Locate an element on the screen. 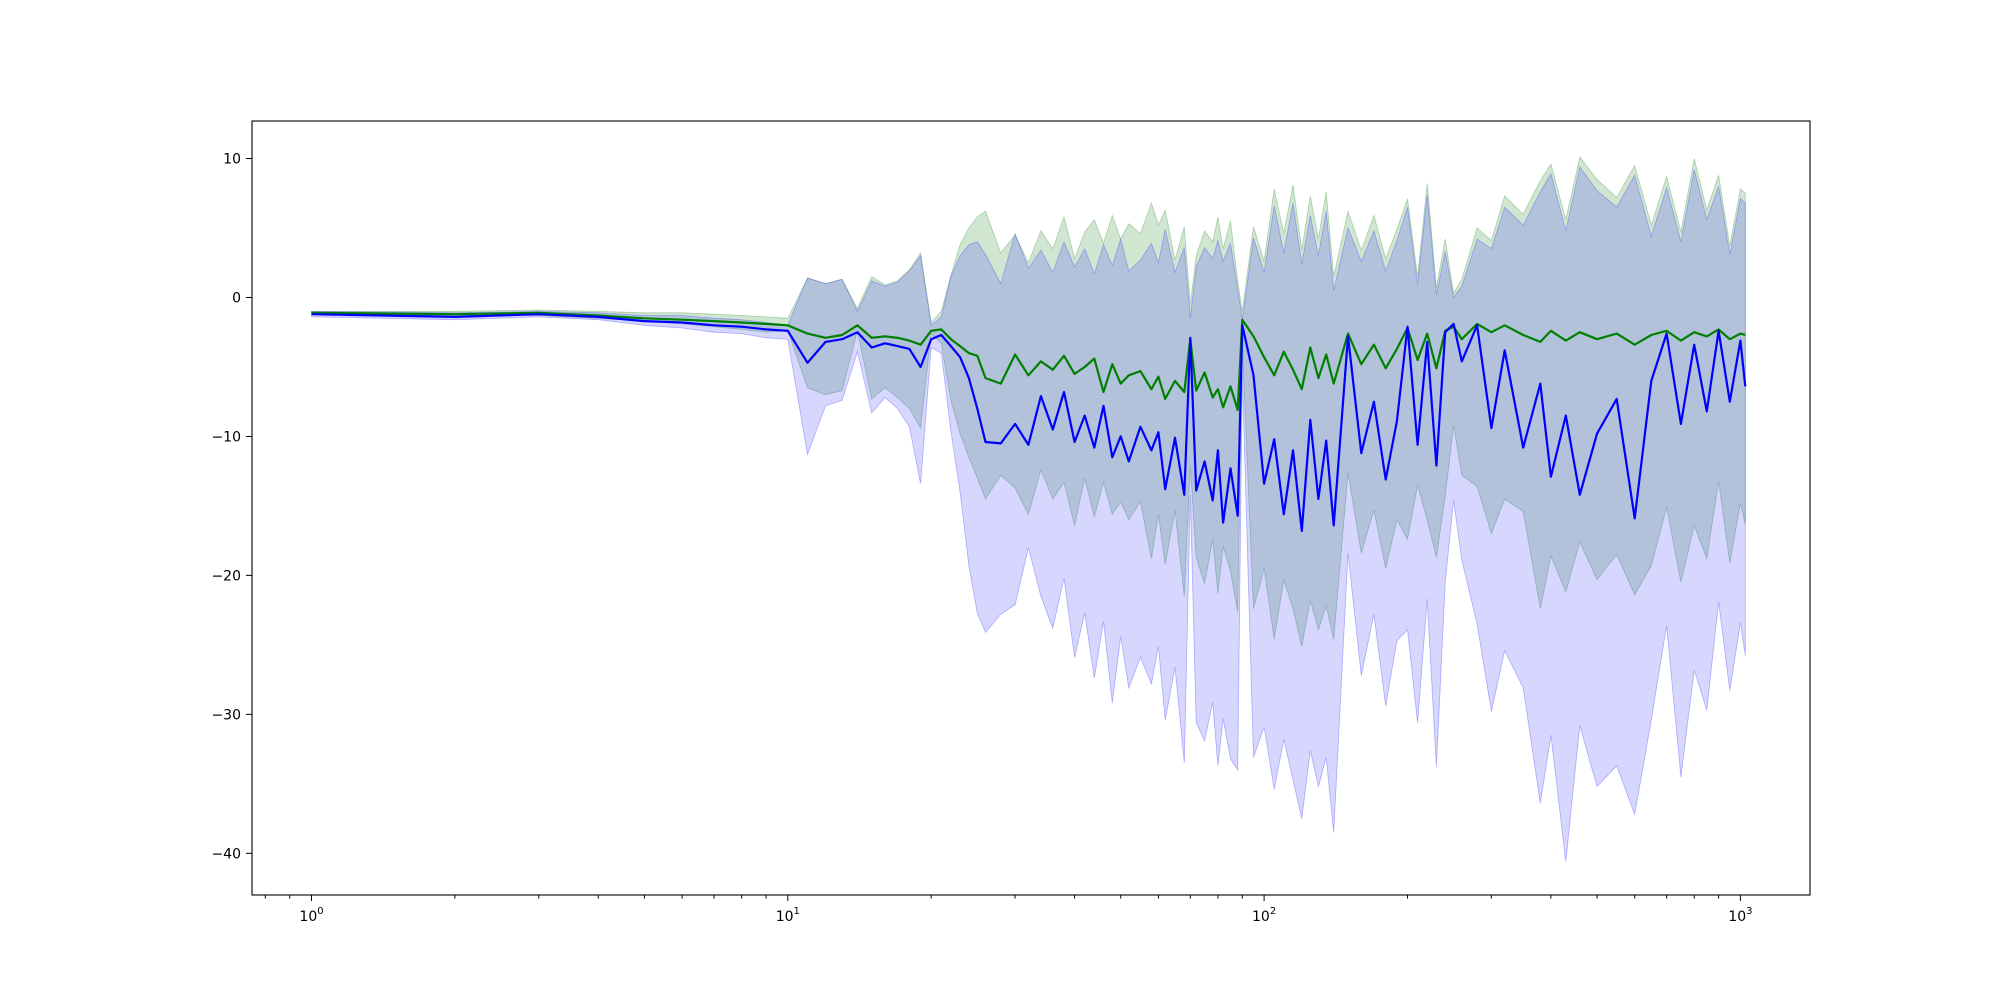  y-tick-label: 0 is located at coordinates (236, 298).